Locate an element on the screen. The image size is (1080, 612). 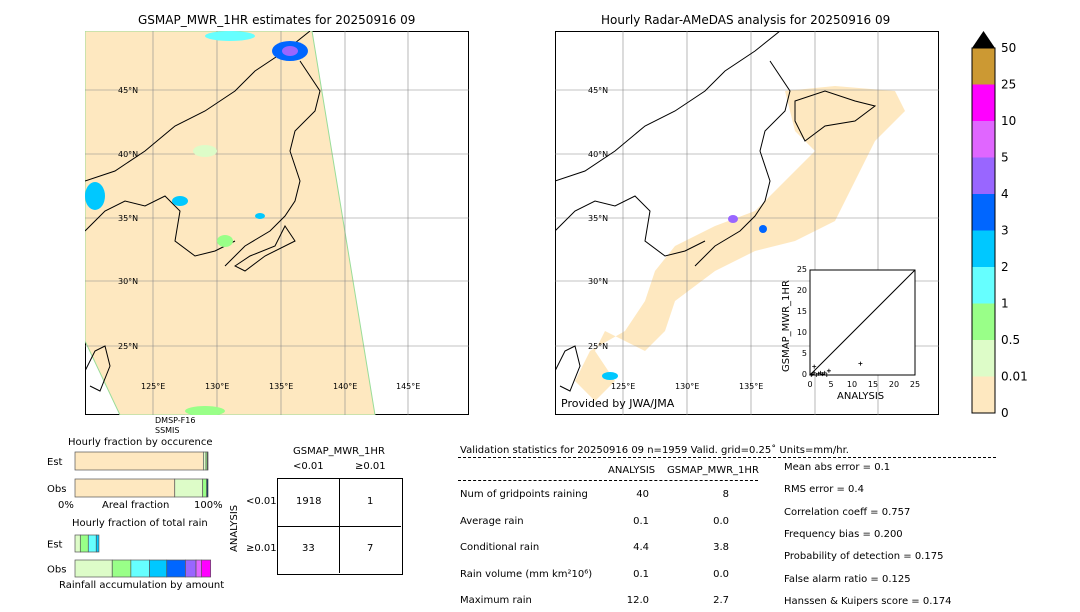
x-tick: 25 is located at coordinates (915, 384).